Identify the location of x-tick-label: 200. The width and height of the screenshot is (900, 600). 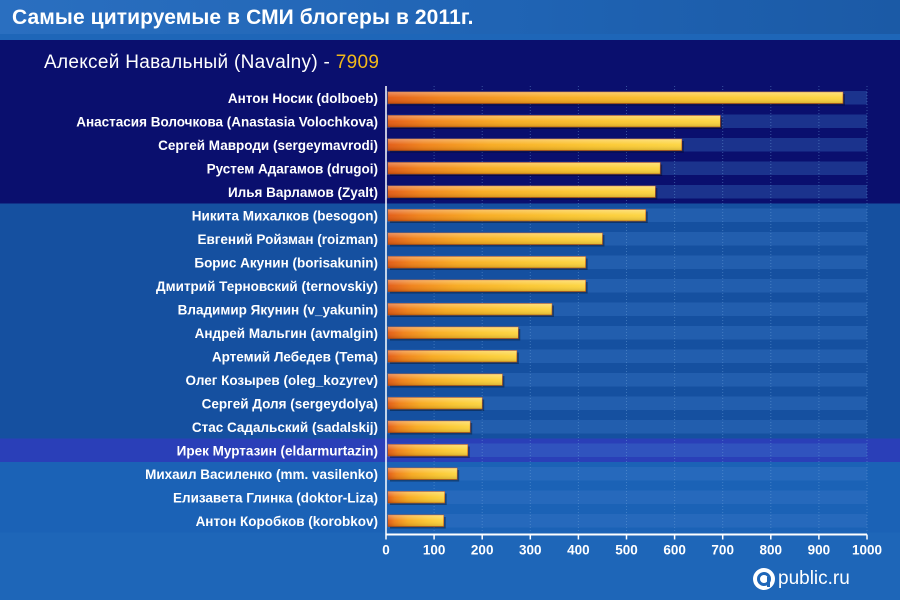
(482, 550).